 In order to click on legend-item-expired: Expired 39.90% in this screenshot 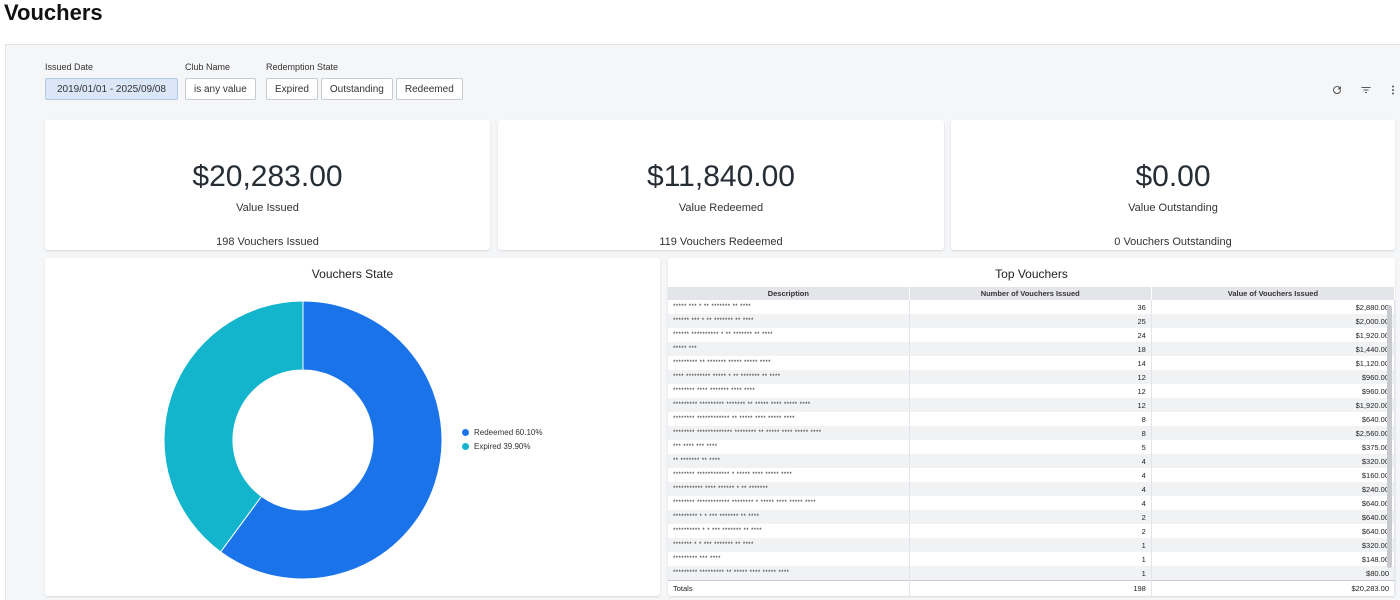, I will do `click(502, 446)`.